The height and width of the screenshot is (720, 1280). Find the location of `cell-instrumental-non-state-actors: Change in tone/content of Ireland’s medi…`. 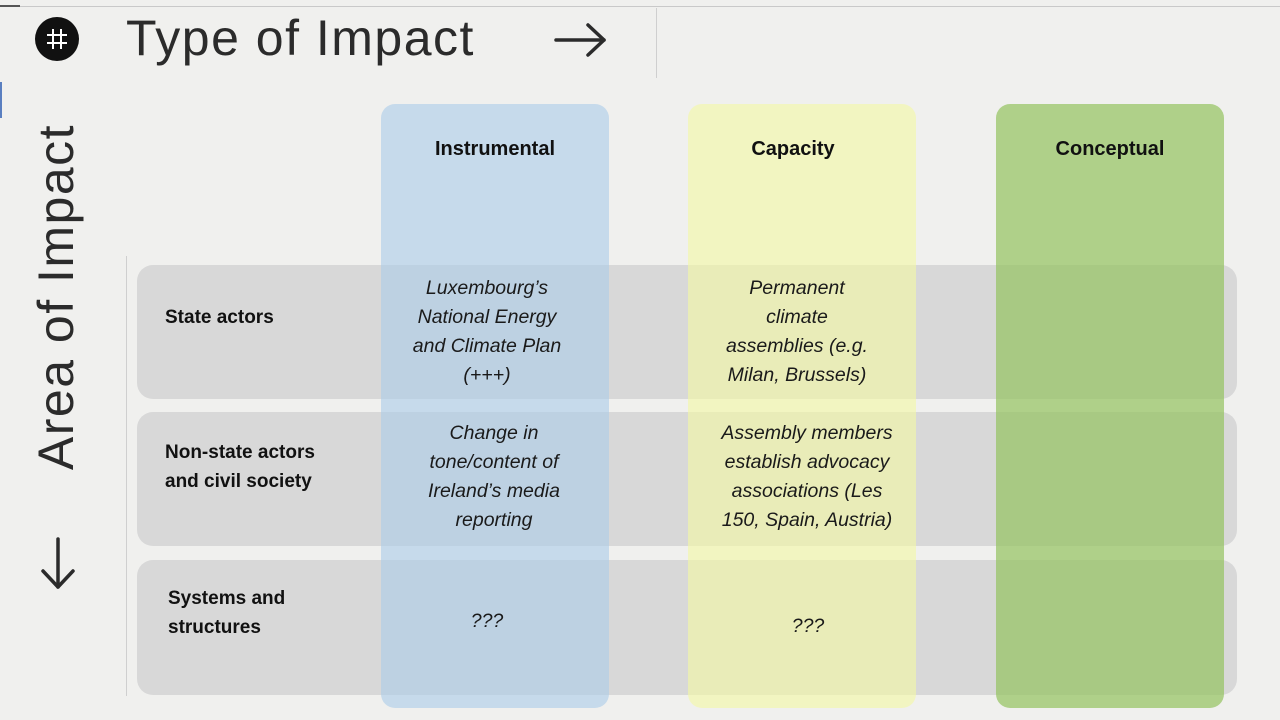

cell-instrumental-non-state-actors: Change in tone/content of Ireland’s medi… is located at coordinates (494, 476).